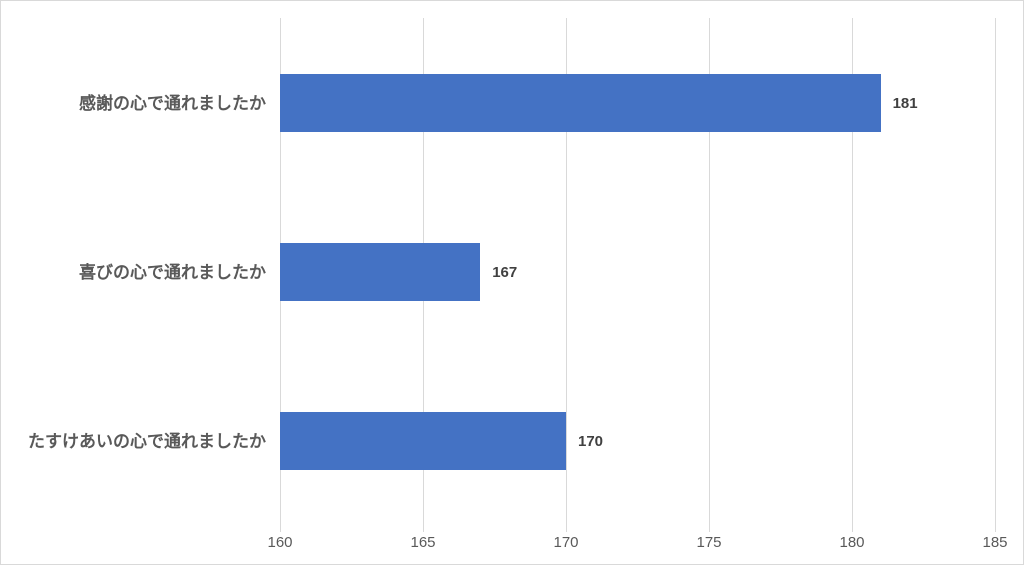 The image size is (1024, 565). I want to click on x-axis-tick-label: 185, so click(995, 542).